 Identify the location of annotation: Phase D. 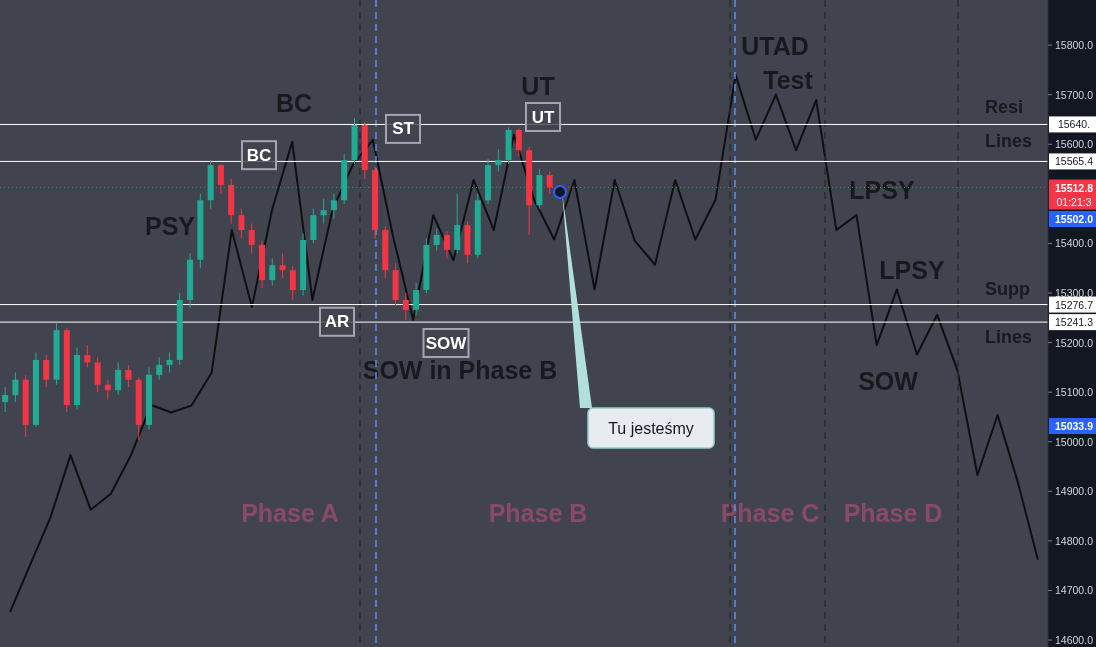
(893, 512).